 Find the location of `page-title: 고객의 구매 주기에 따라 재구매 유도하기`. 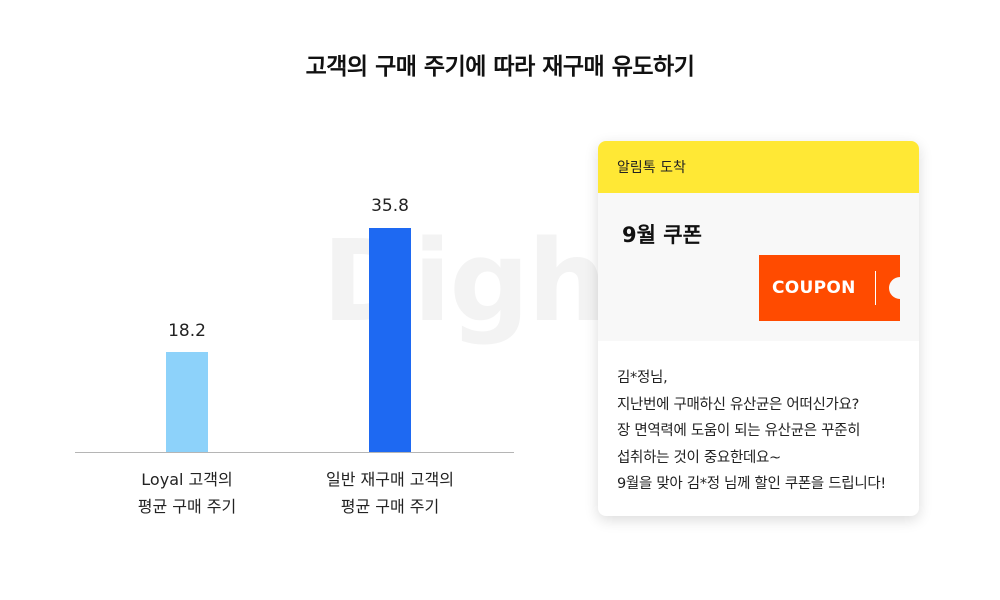

page-title: 고객의 구매 주기에 따라 재구매 유도하기 is located at coordinates (500, 67).